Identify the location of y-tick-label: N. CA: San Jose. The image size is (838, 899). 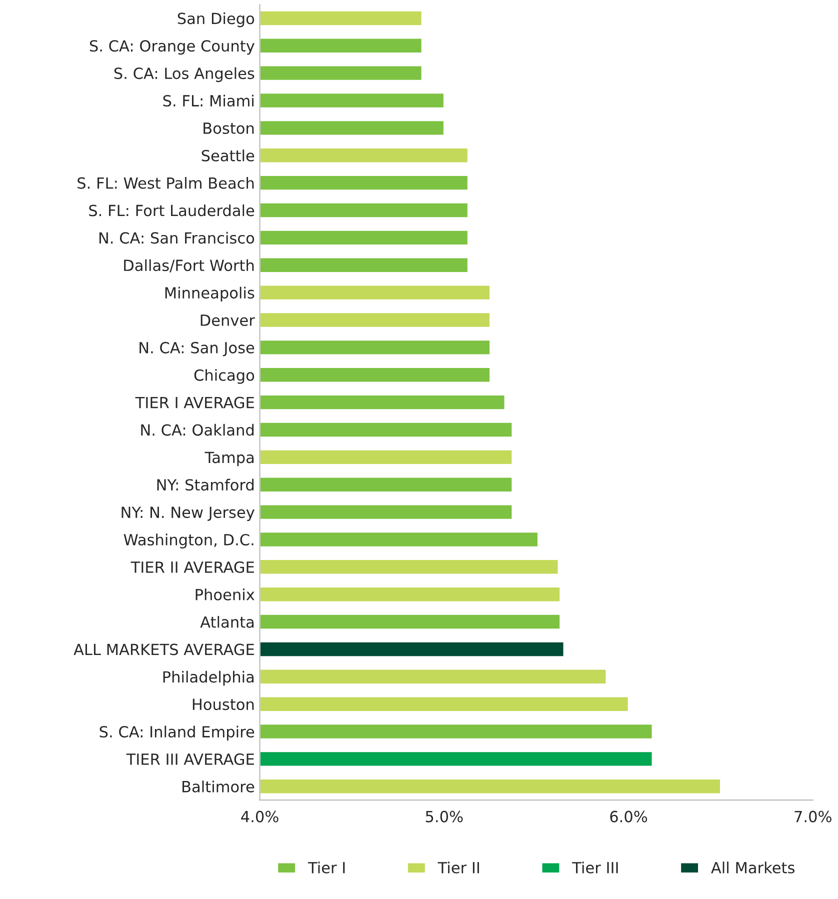
(197, 349).